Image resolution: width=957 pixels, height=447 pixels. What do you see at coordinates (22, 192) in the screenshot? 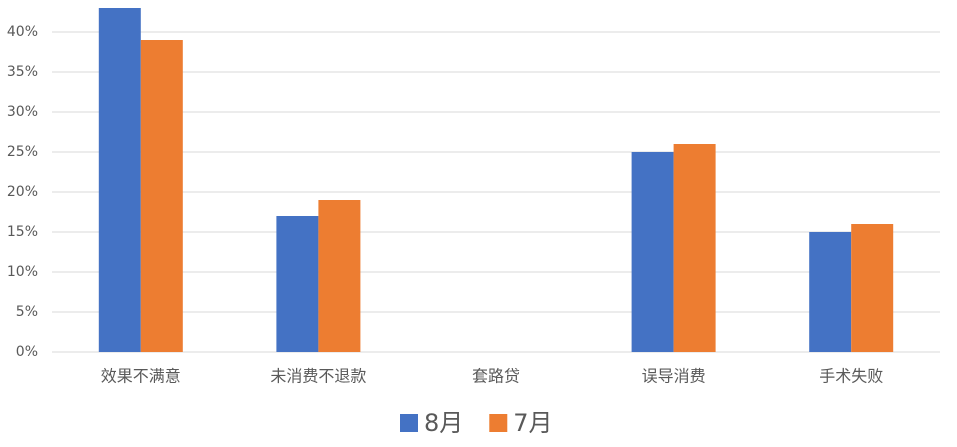
I see `y-tick-label: 20%` at bounding box center [22, 192].